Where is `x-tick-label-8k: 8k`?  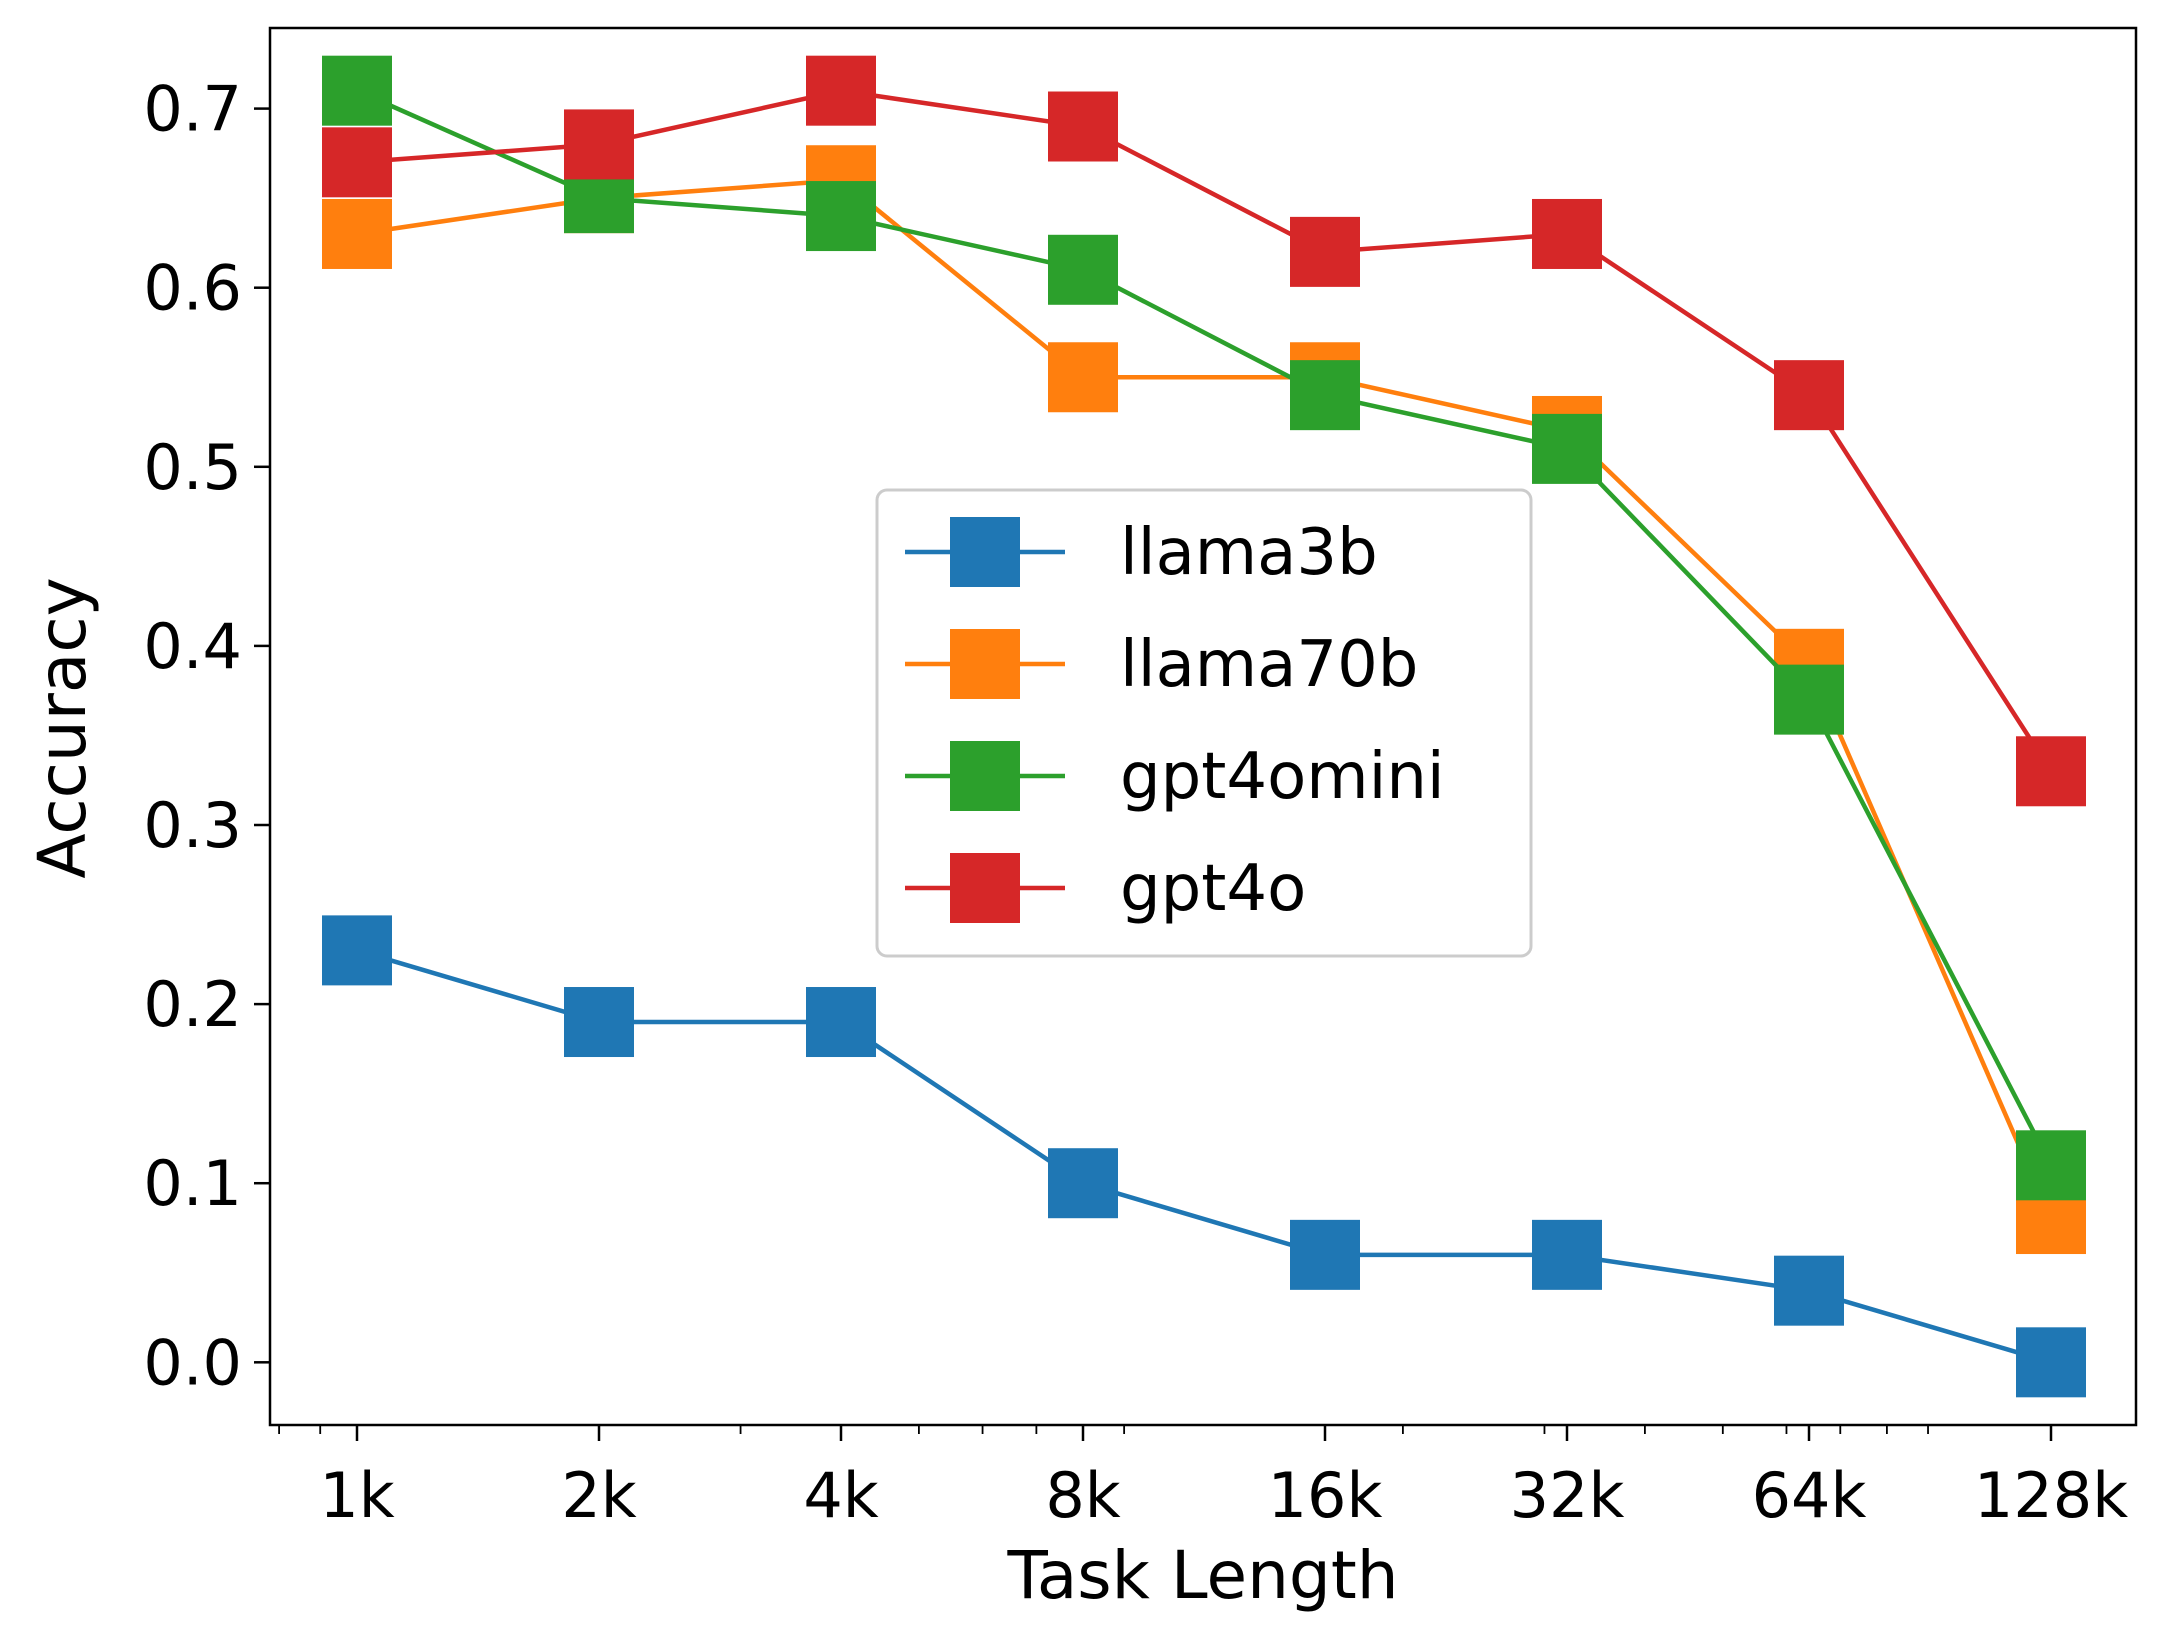 x-tick-label-8k: 8k is located at coordinates (1082, 1495).